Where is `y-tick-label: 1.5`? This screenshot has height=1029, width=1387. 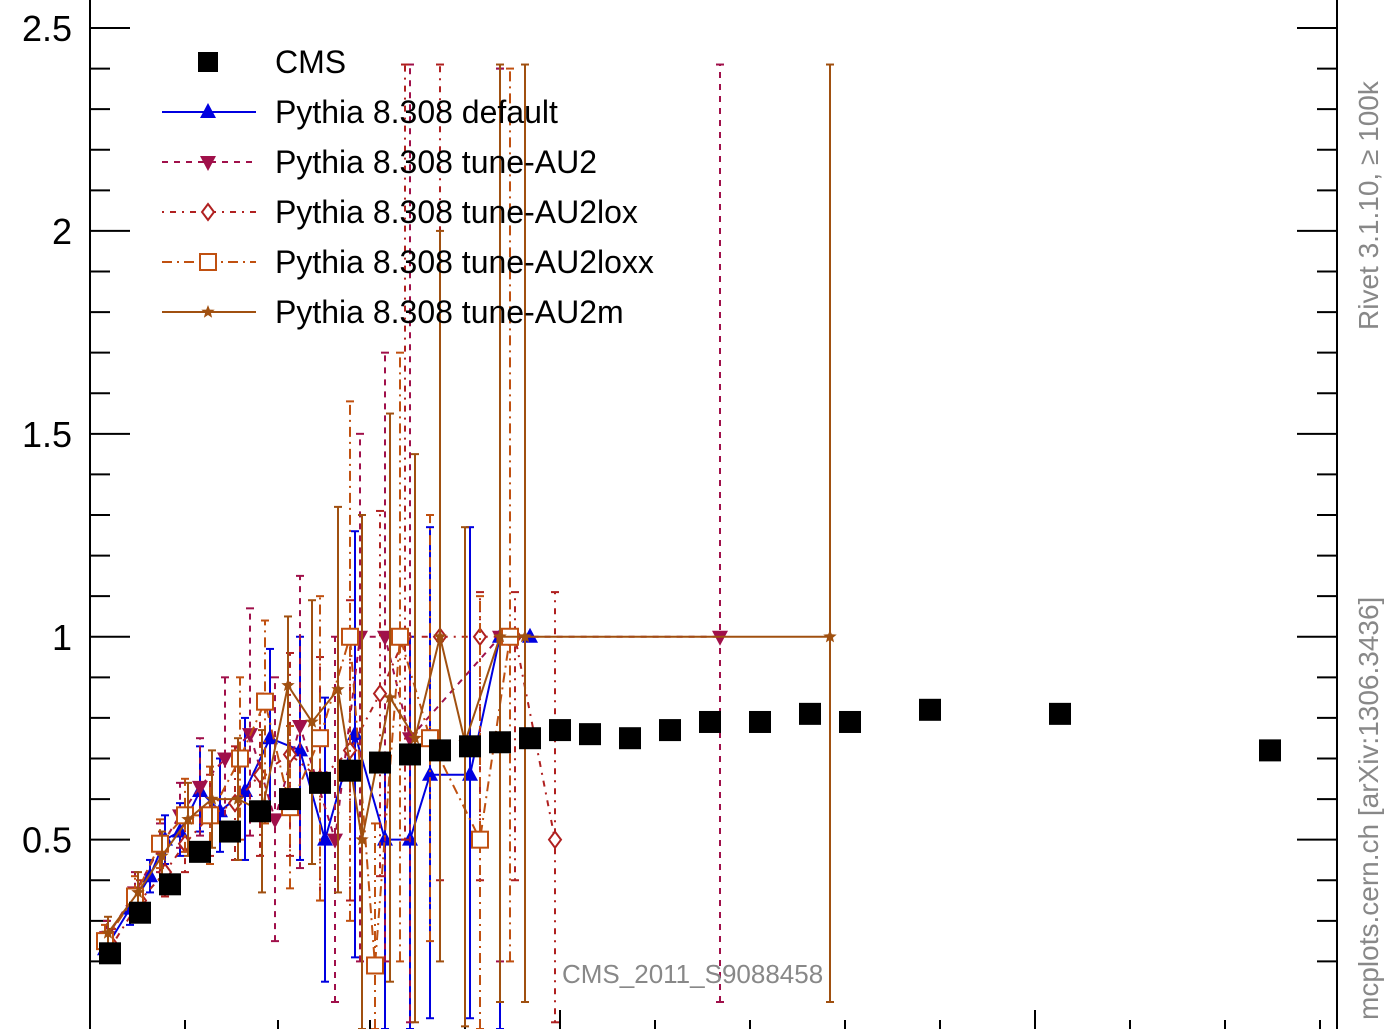
y-tick-label: 1.5 is located at coordinates (47, 434).